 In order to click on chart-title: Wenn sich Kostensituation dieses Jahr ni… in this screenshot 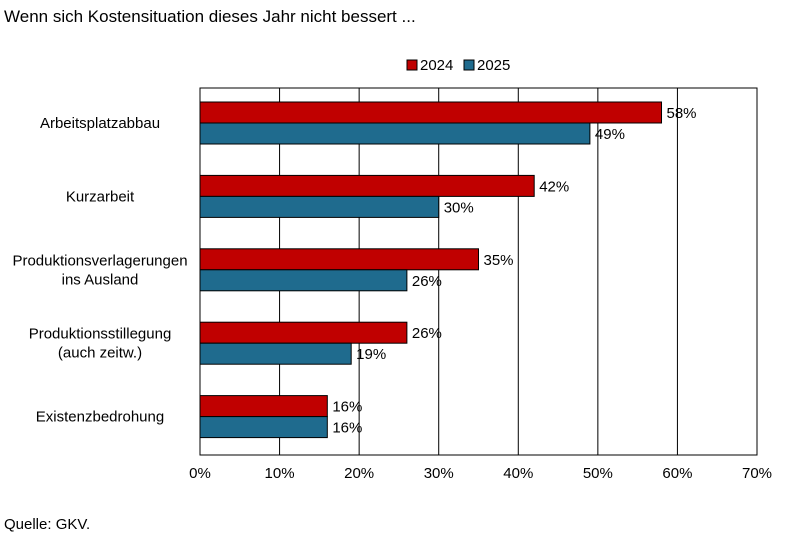, I will do `click(210, 16)`.